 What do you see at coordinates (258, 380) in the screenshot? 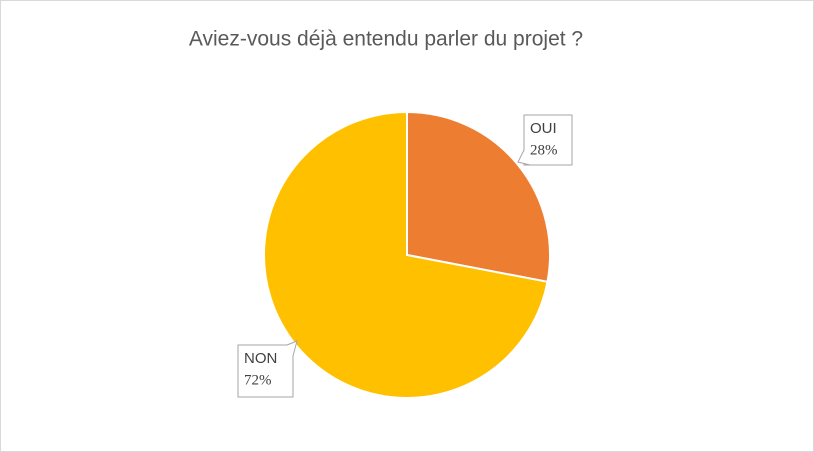
I see `data-label-value: 72%` at bounding box center [258, 380].